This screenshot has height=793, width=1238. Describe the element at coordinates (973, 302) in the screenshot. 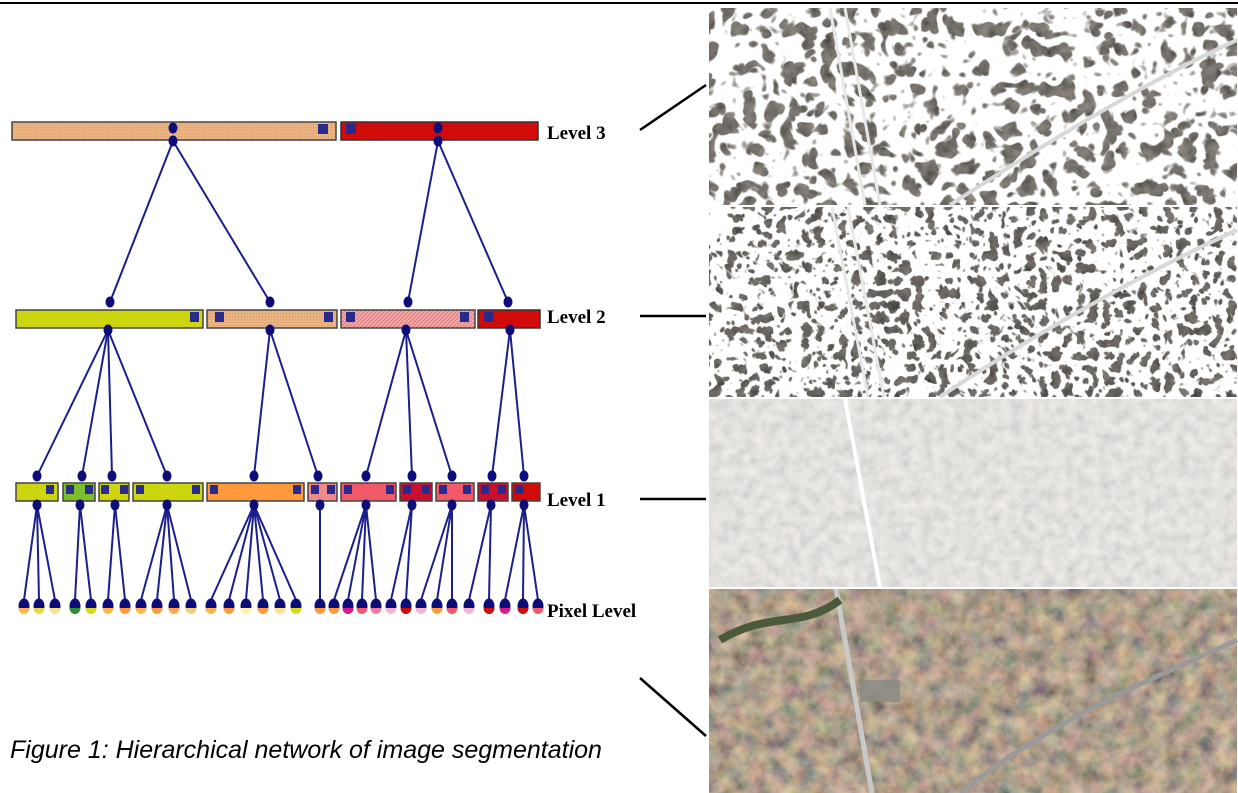

I see `segmentation-level-2-image` at that location.